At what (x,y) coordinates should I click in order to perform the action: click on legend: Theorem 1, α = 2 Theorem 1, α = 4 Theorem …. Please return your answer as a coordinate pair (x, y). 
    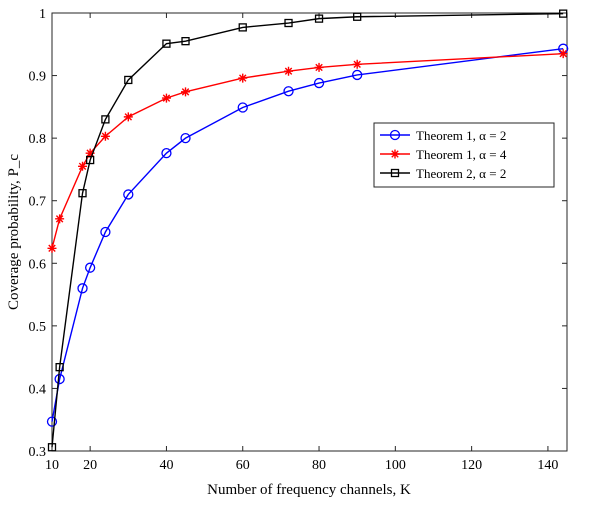
    Looking at the image, I should click on (464, 155).